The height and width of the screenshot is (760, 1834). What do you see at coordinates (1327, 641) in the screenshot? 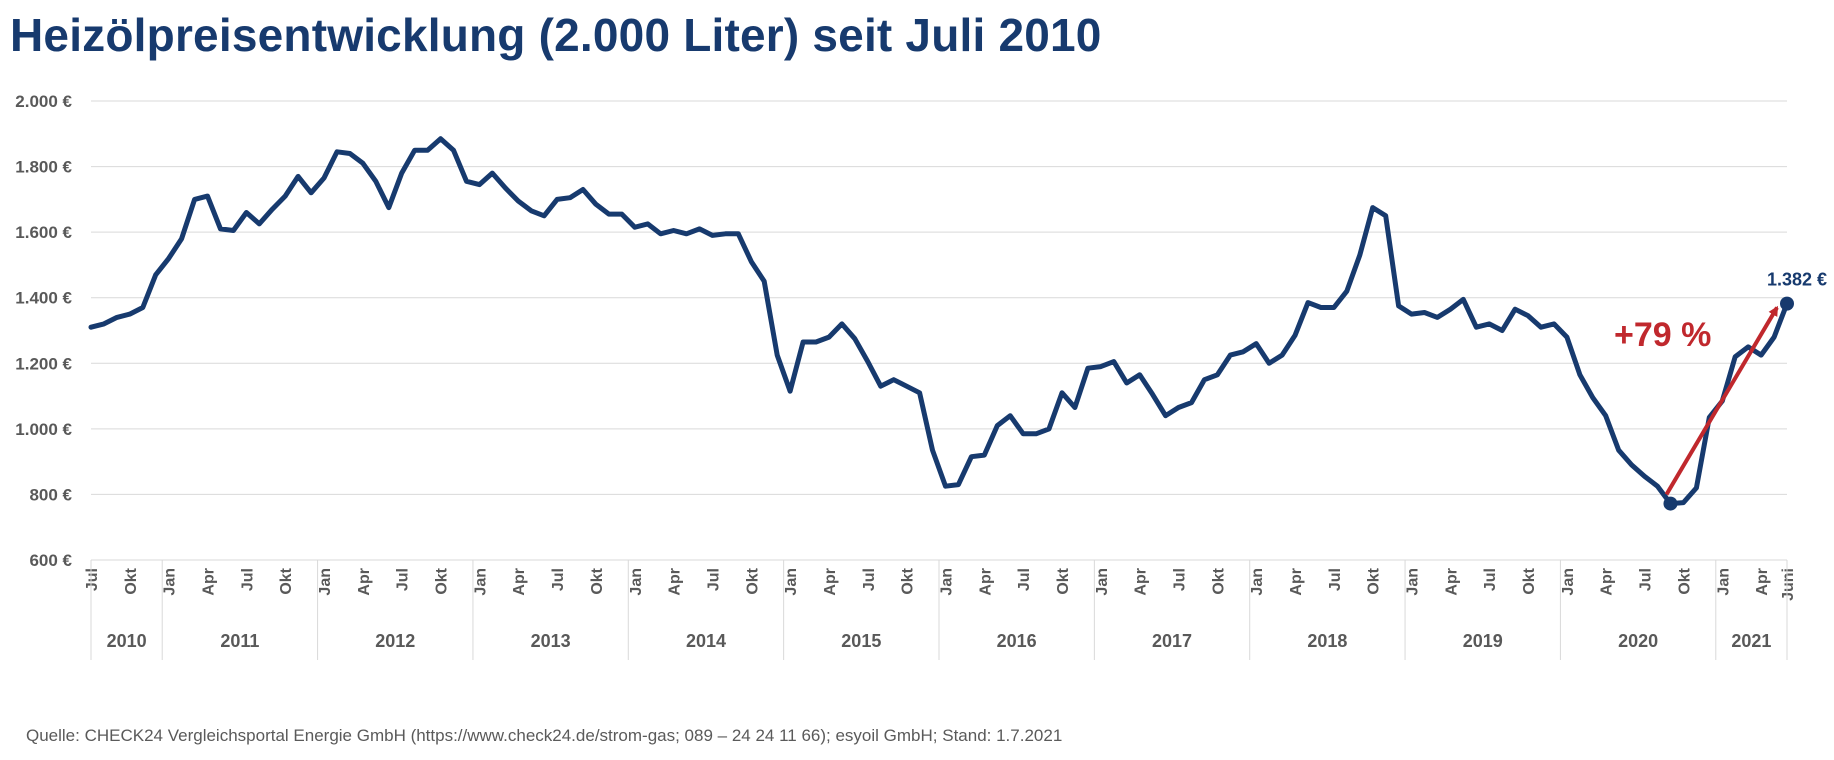
I see `x-tick-label-year: 2018` at bounding box center [1327, 641].